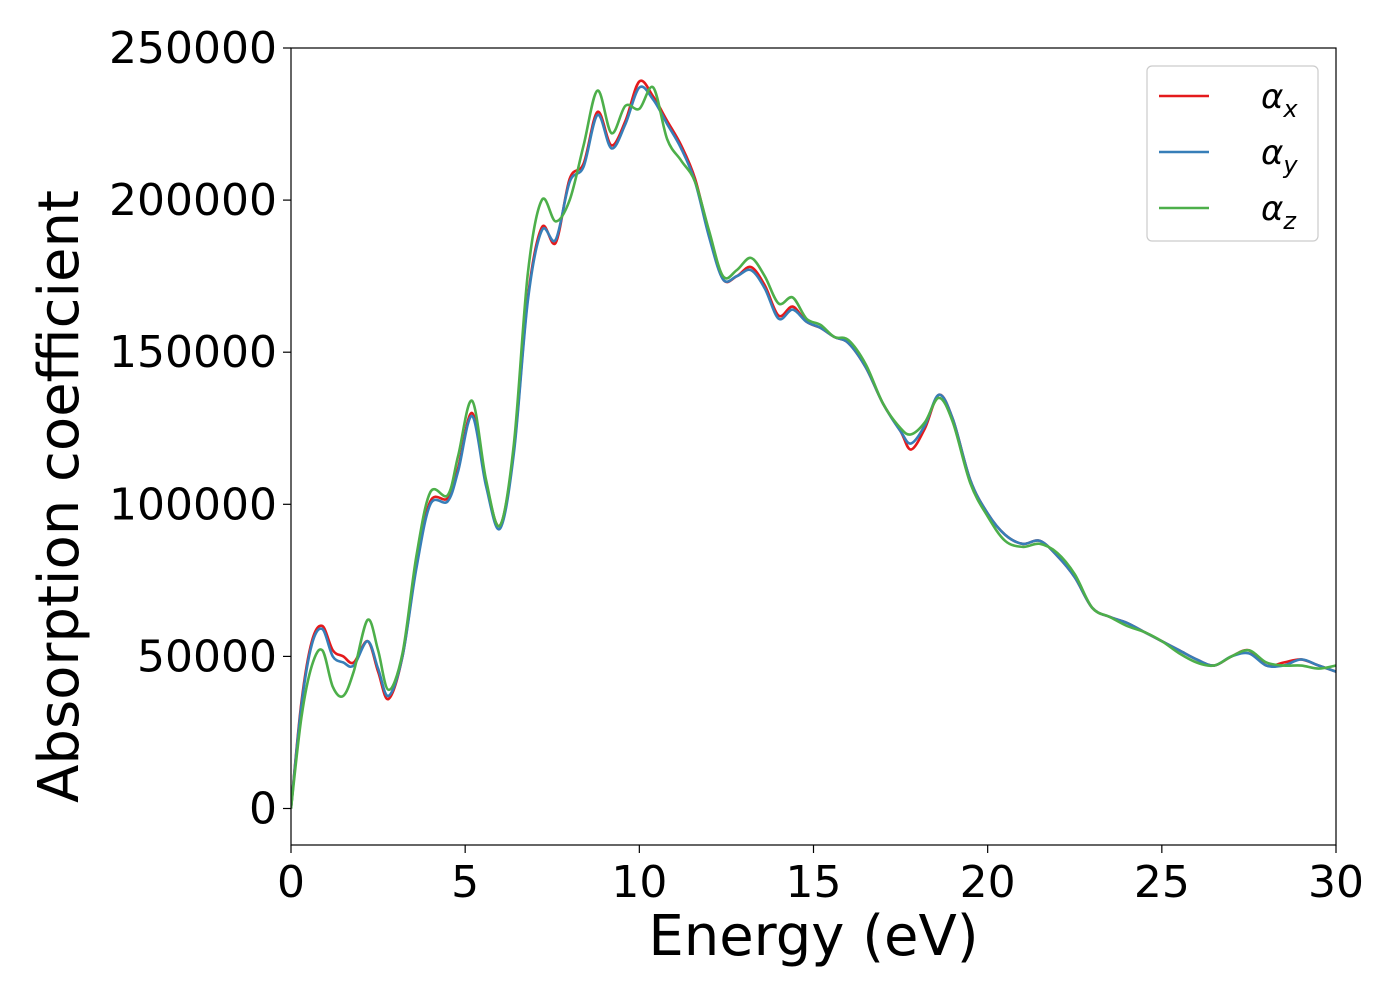 The width and height of the screenshot is (1400, 1000). I want to click on legend-box, so click(1232, 153).